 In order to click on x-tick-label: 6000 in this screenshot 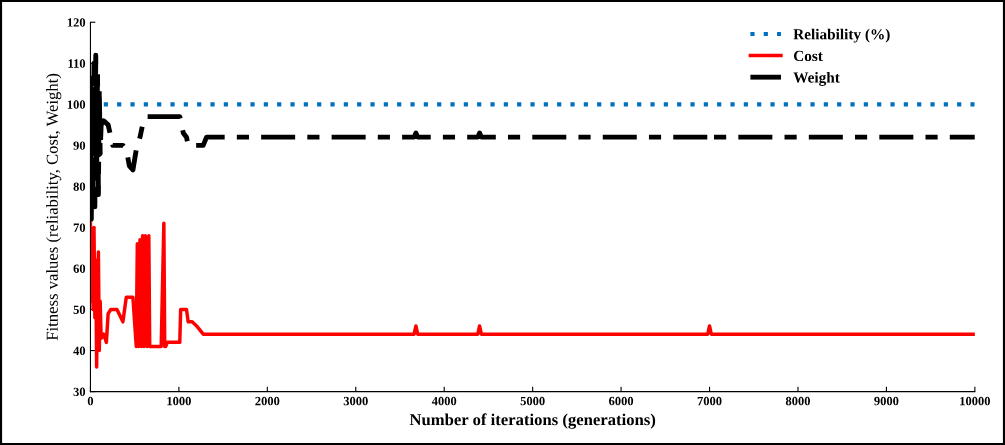, I will do `click(621, 401)`.